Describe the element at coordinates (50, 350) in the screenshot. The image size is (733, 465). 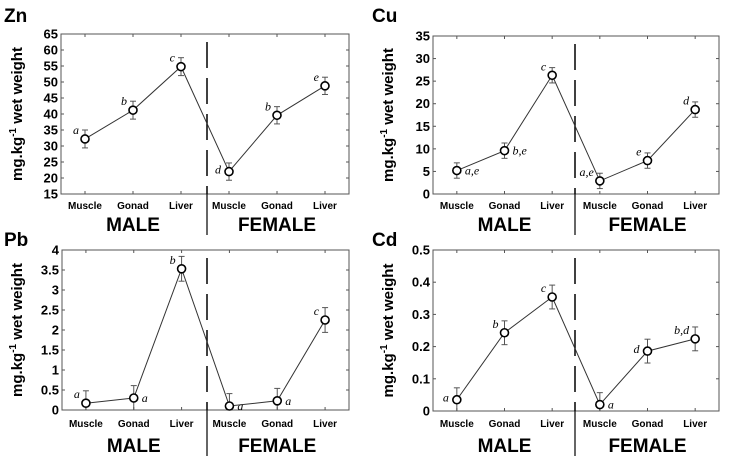
I see `y-tick-label: 1.5` at that location.